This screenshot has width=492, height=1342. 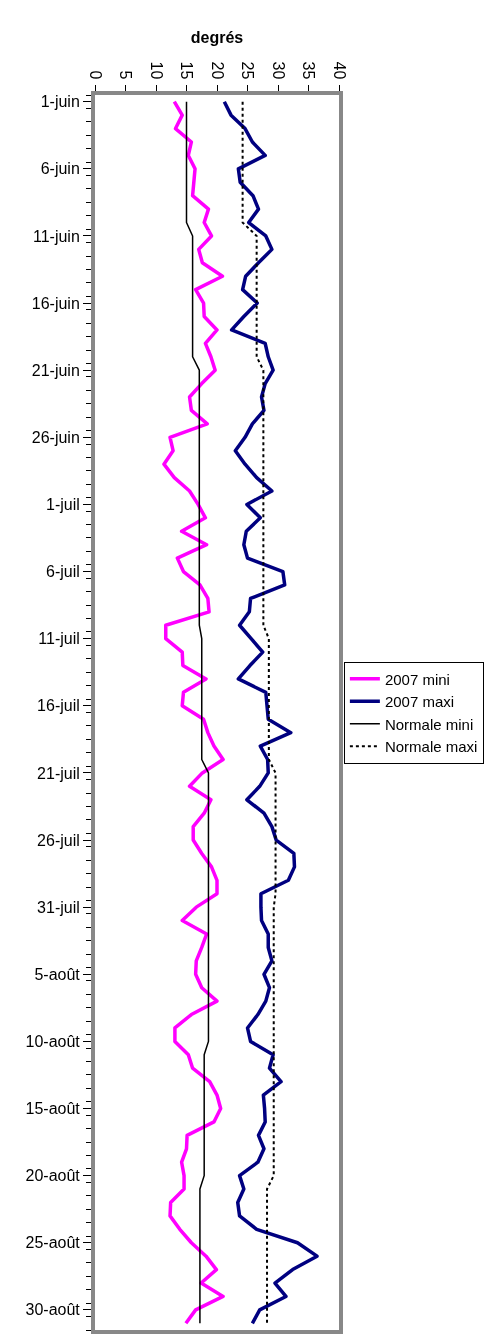 I want to click on y-tick-label: 21-juin, so click(x=55, y=370).